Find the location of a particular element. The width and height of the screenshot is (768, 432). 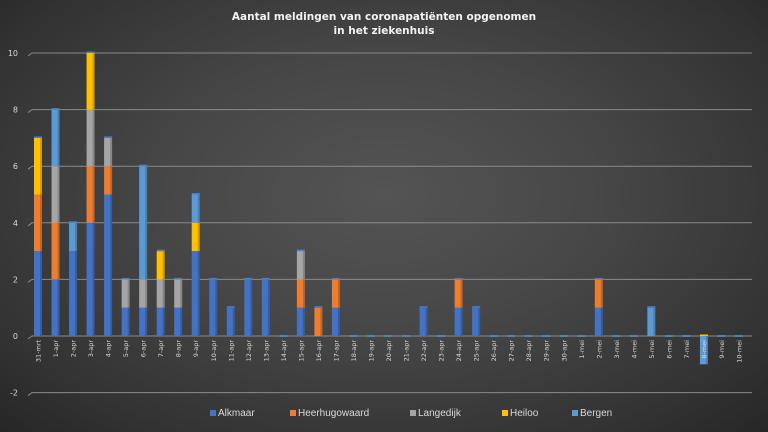

chart-title-line2: in het ziekenhuis is located at coordinates (384, 31).